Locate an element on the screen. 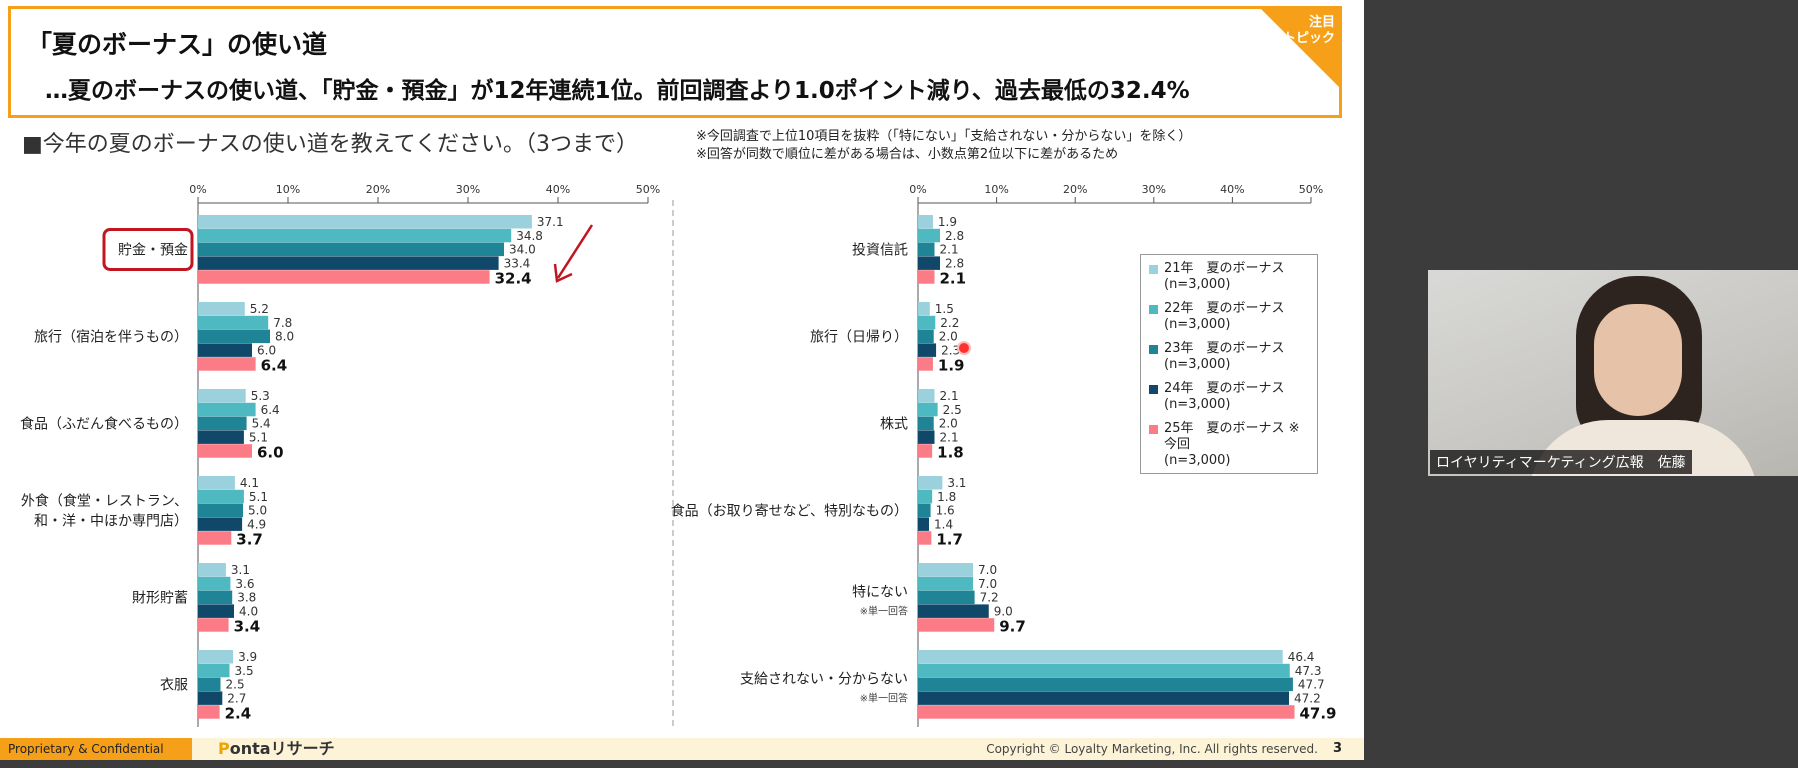 The height and width of the screenshot is (768, 1798). highlight-box is located at coordinates (148, 249).